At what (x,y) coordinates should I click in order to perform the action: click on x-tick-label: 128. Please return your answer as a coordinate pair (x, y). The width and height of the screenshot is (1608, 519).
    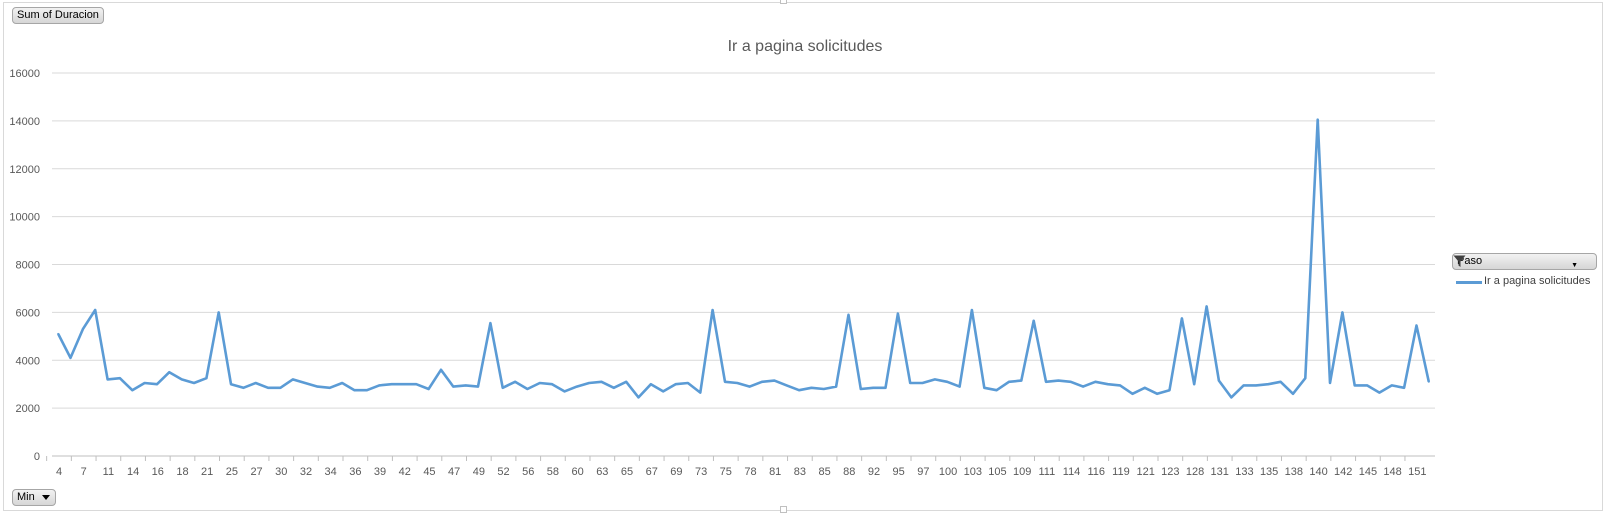
    Looking at the image, I should click on (1195, 472).